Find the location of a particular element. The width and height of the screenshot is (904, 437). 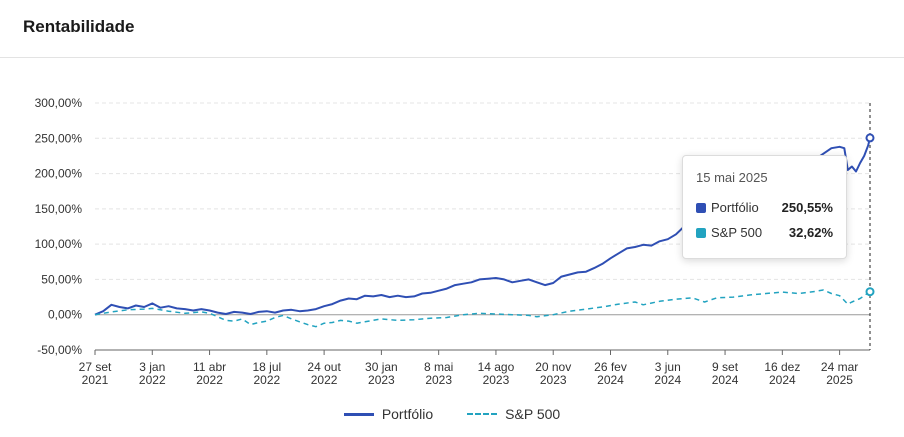

x-tick-label: 16 dez is located at coordinates (782, 367).